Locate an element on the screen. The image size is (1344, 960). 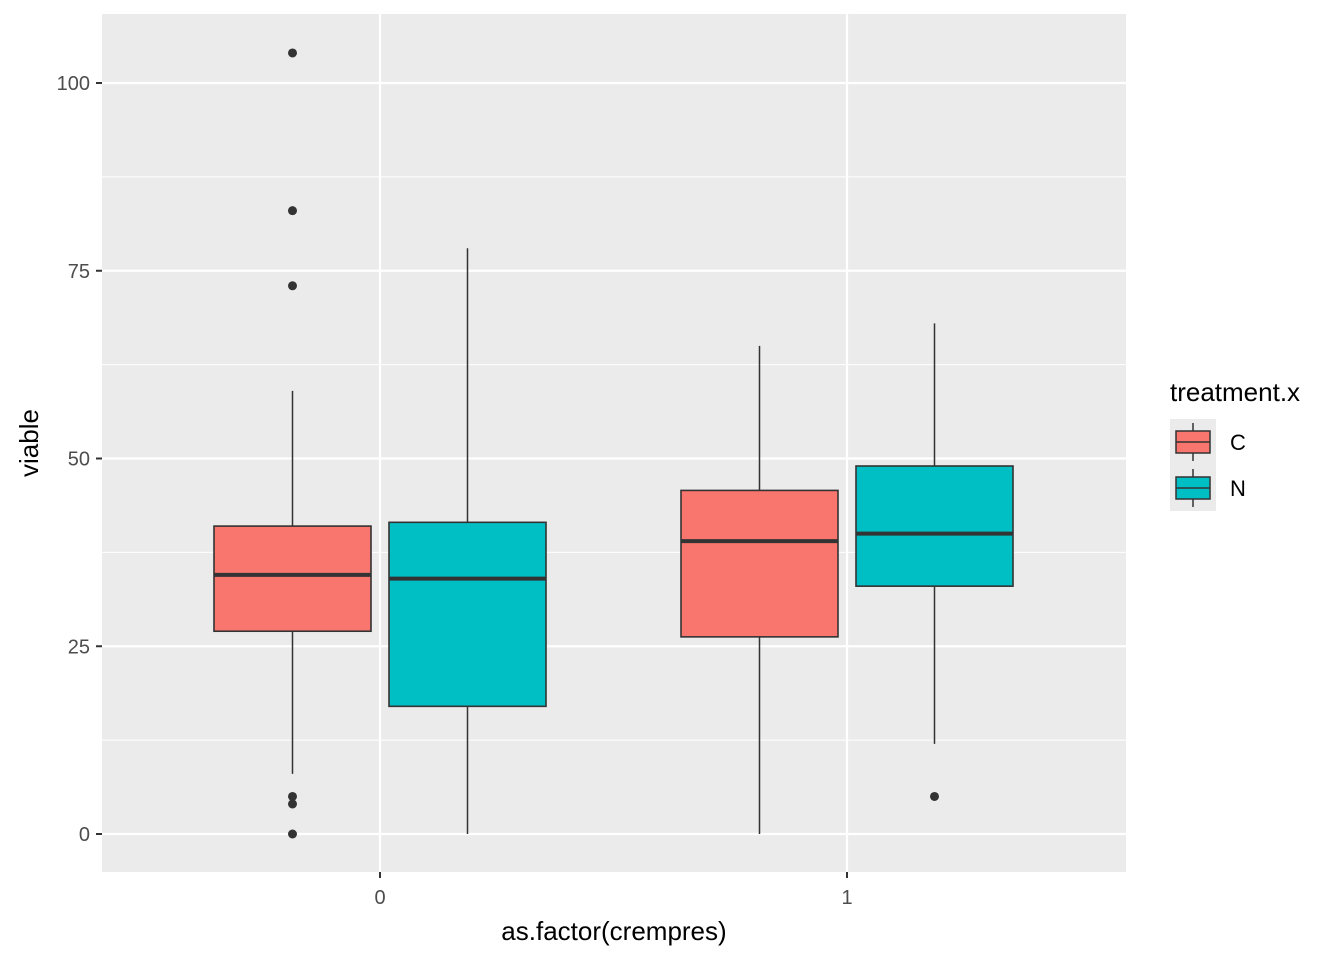
x-tick-label: 0 is located at coordinates (379, 898).